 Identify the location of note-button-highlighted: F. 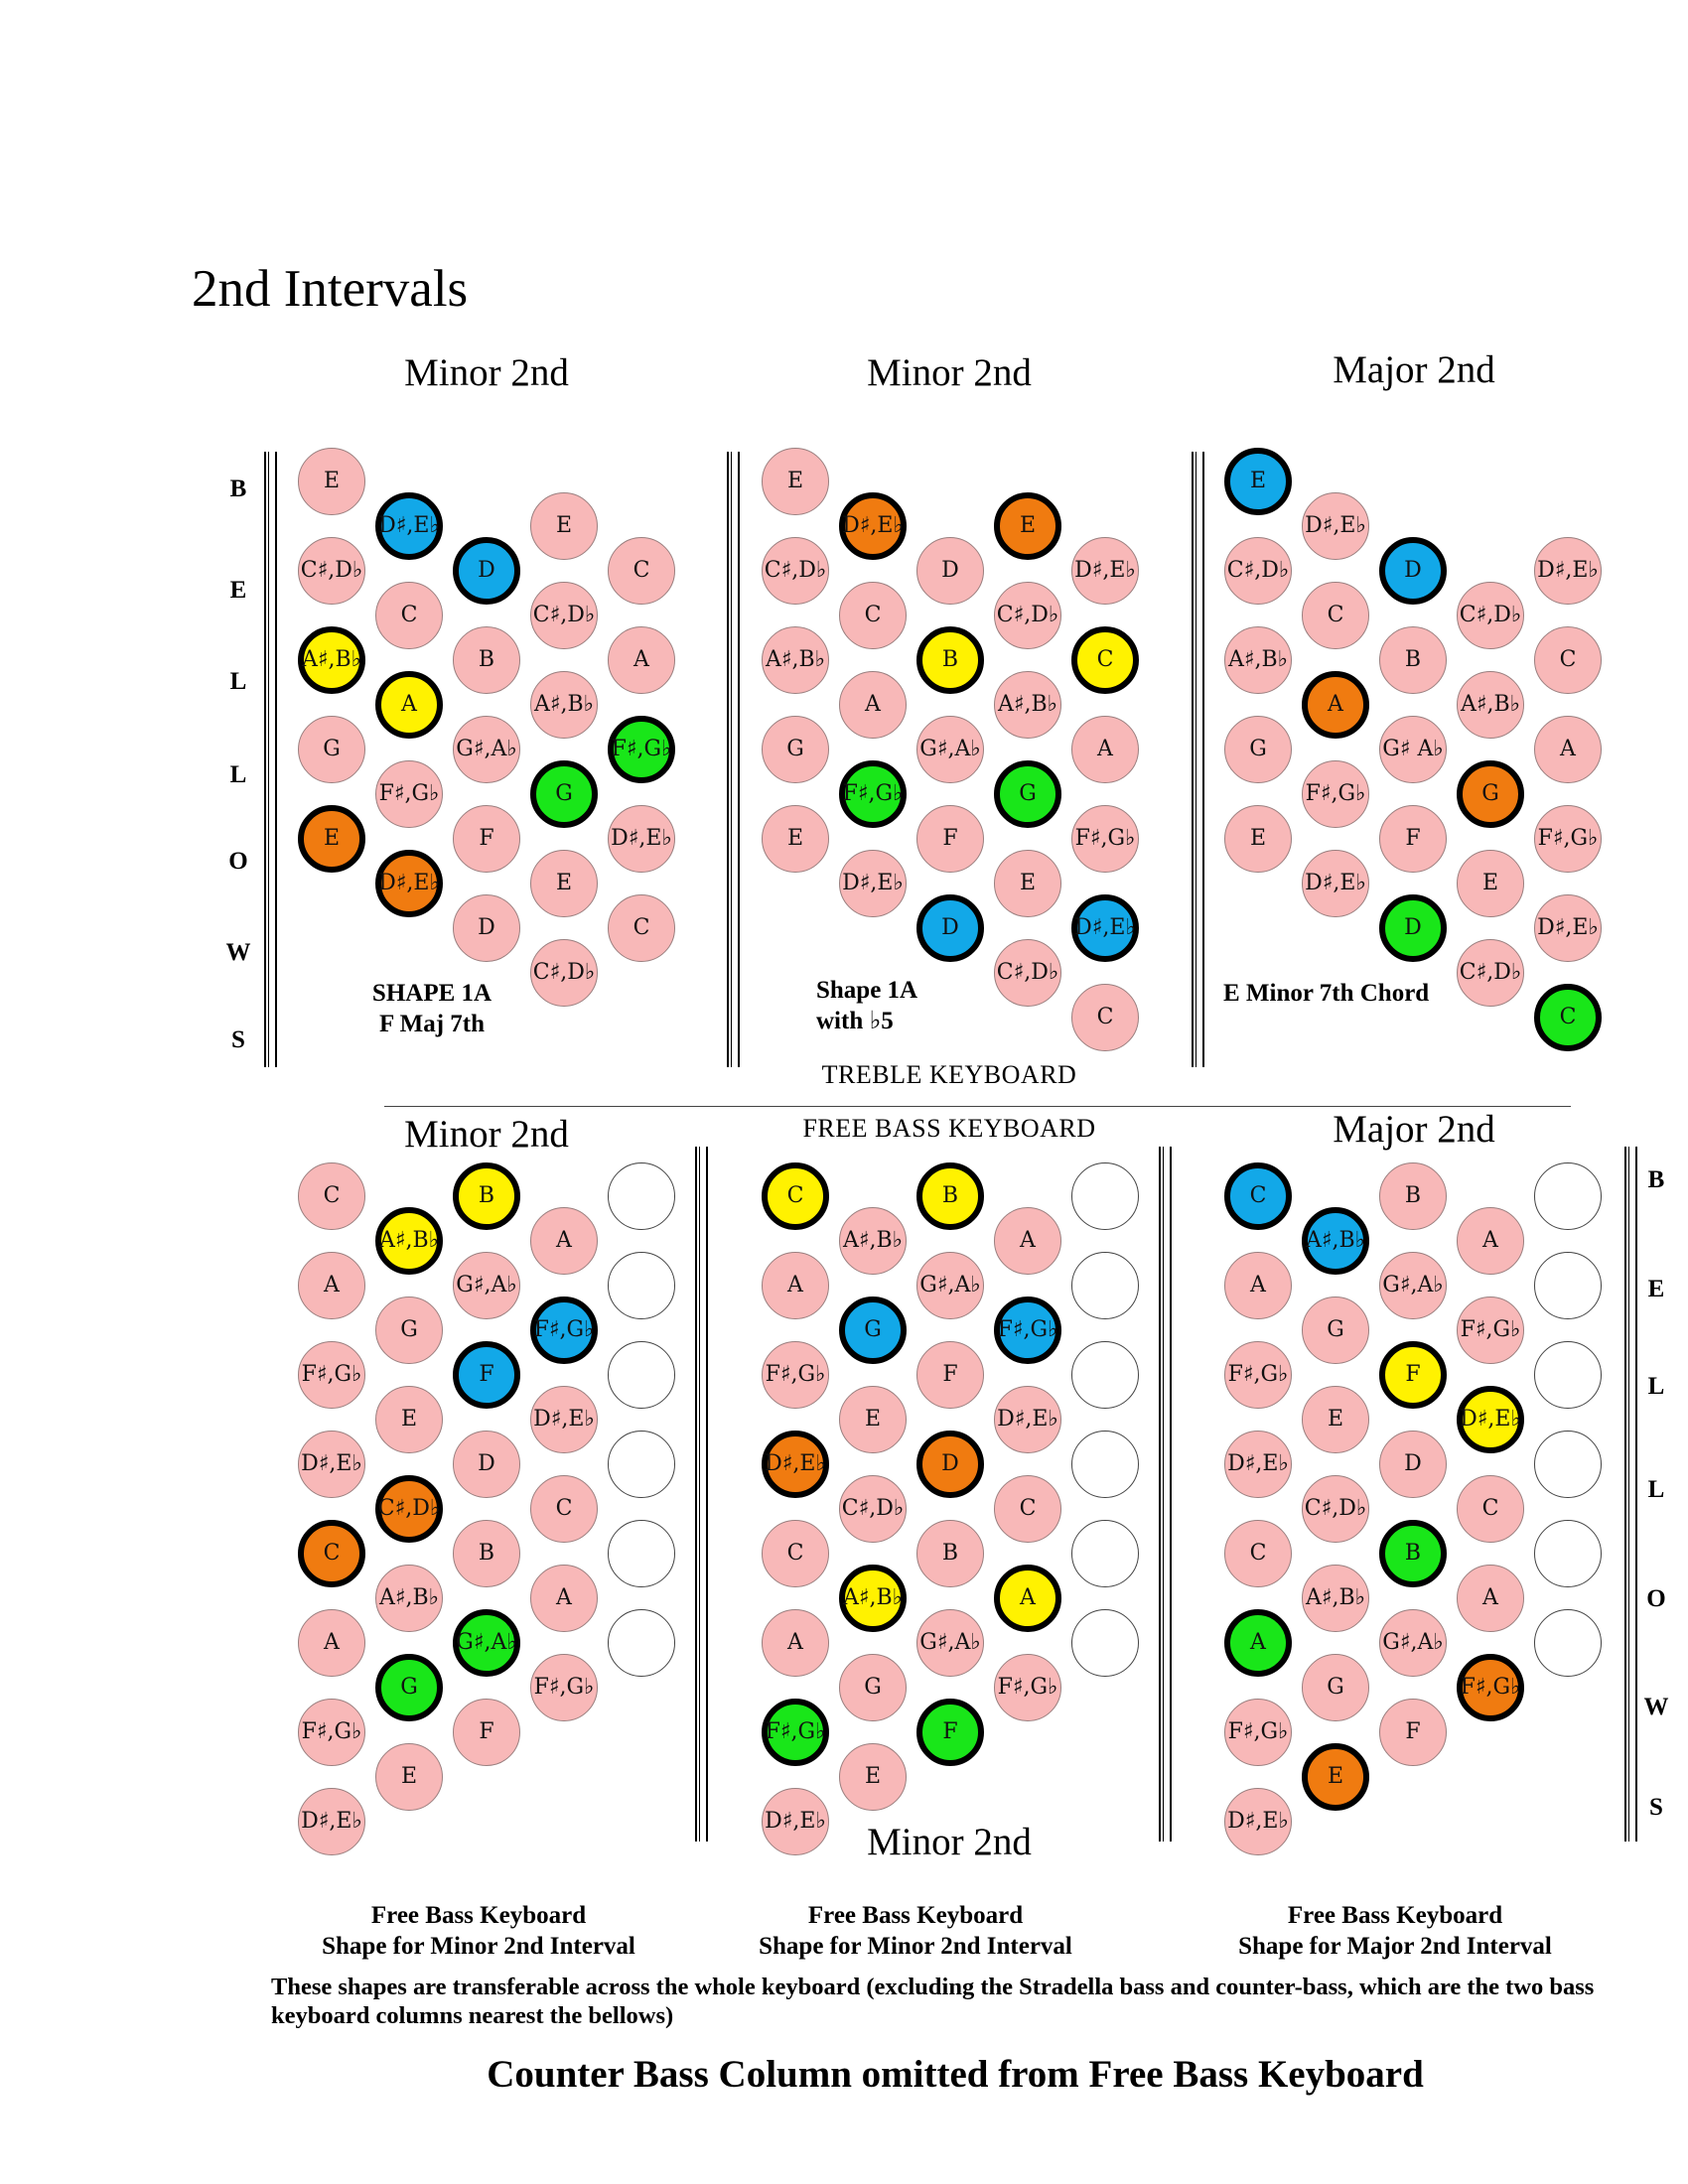
(1413, 1375).